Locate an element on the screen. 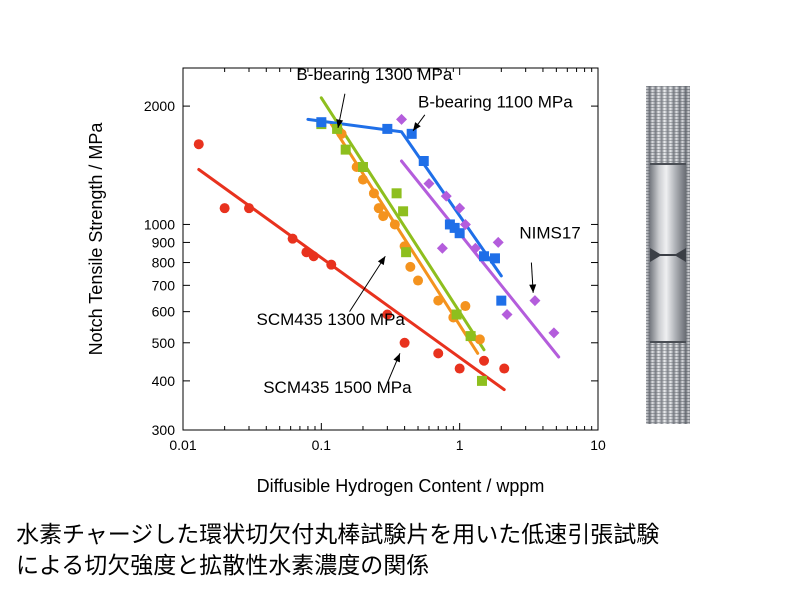  y-tick-label: 1000 is located at coordinates (159, 224).